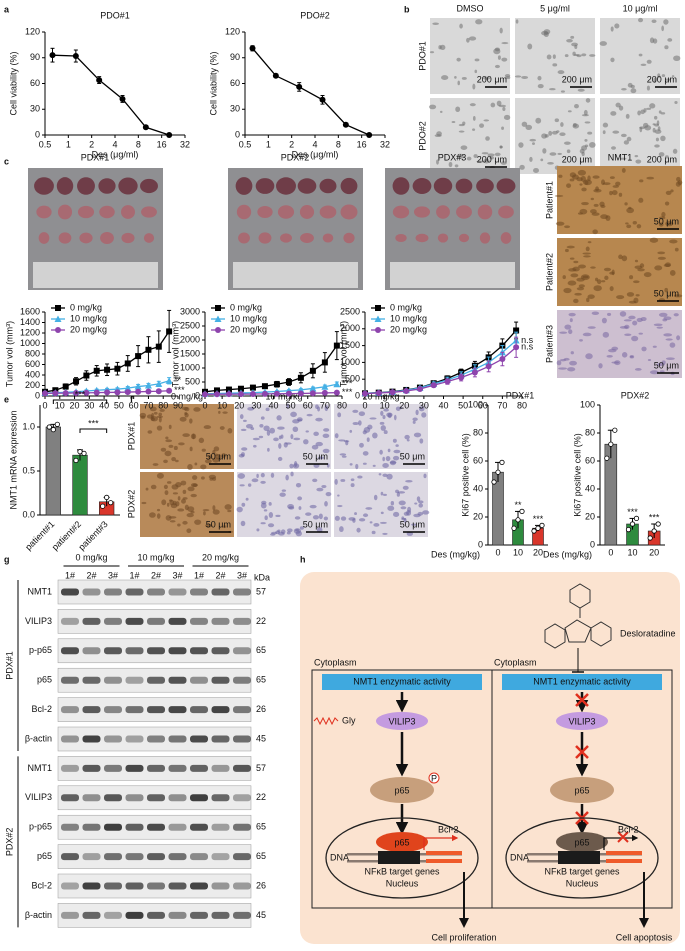  I want to click on y-tick-label: 30, so click(235, 109).